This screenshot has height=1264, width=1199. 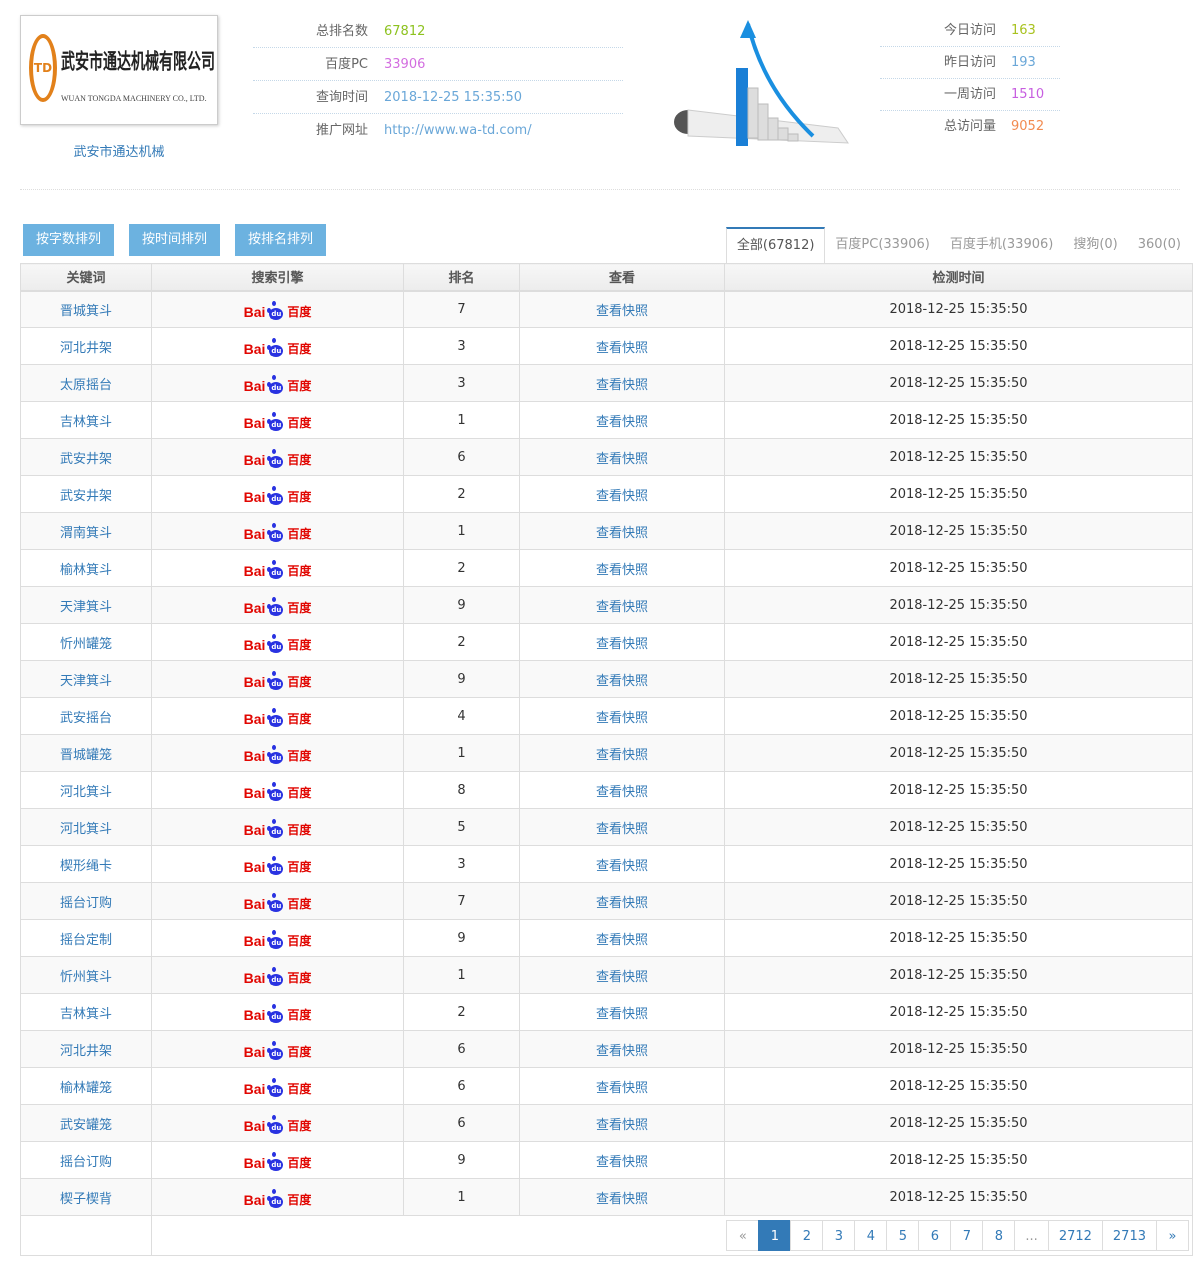 What do you see at coordinates (1172, 1235) in the screenshot?
I see `pagination-next: »` at bounding box center [1172, 1235].